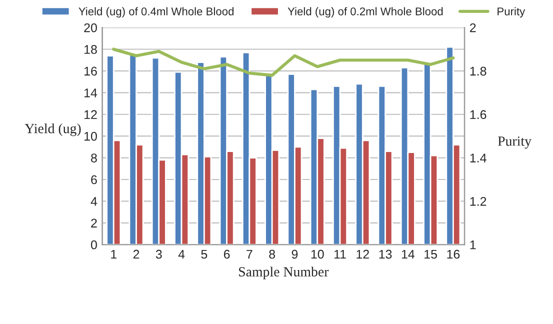  What do you see at coordinates (408, 254) in the screenshot?
I see `x-tick-label: 14` at bounding box center [408, 254].